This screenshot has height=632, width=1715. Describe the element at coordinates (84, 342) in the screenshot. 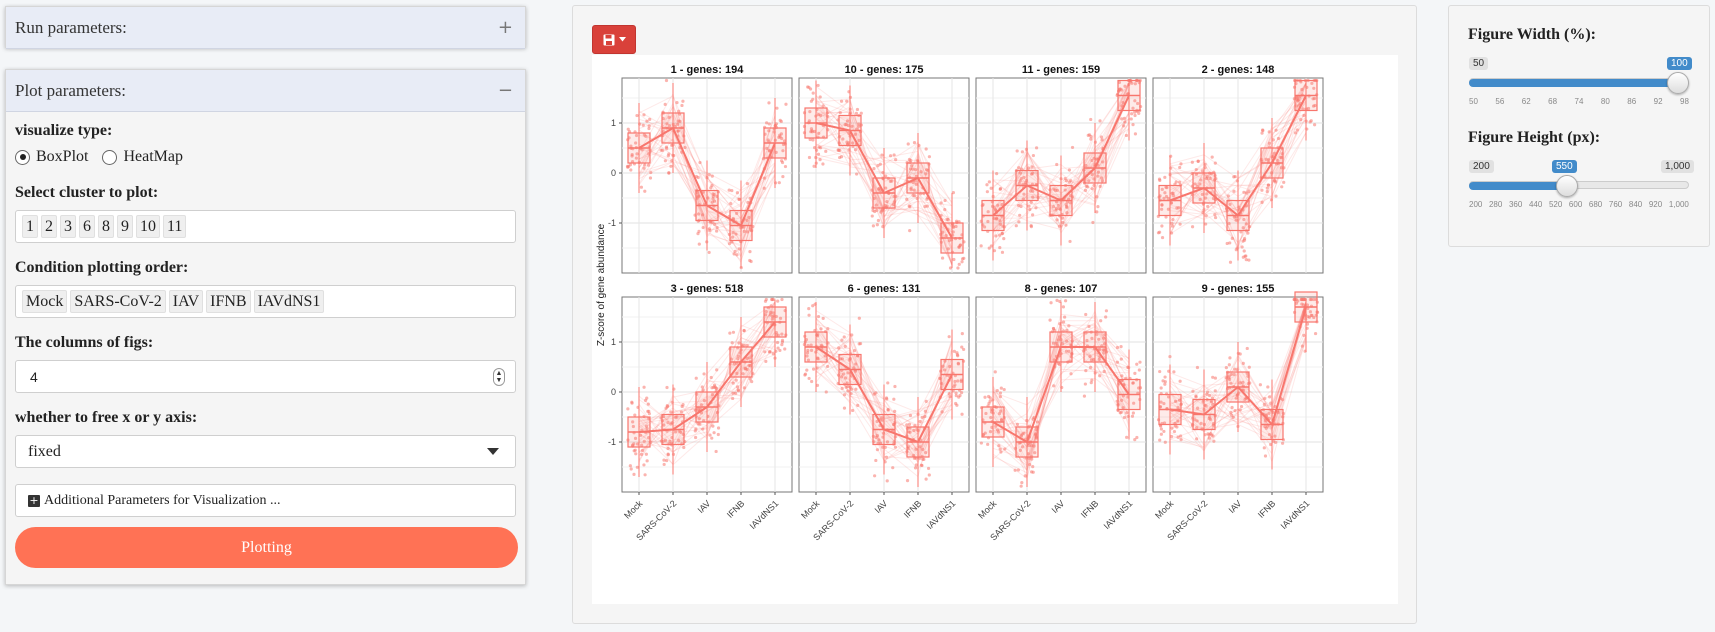

I see `columns-label: The columns of figs:` at that location.